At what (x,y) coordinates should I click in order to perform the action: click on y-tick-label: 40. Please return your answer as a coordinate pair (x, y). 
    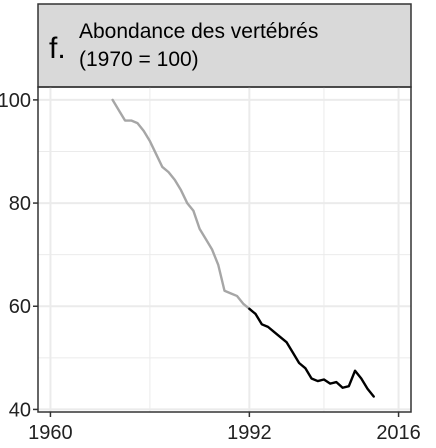
    Looking at the image, I should click on (20, 410).